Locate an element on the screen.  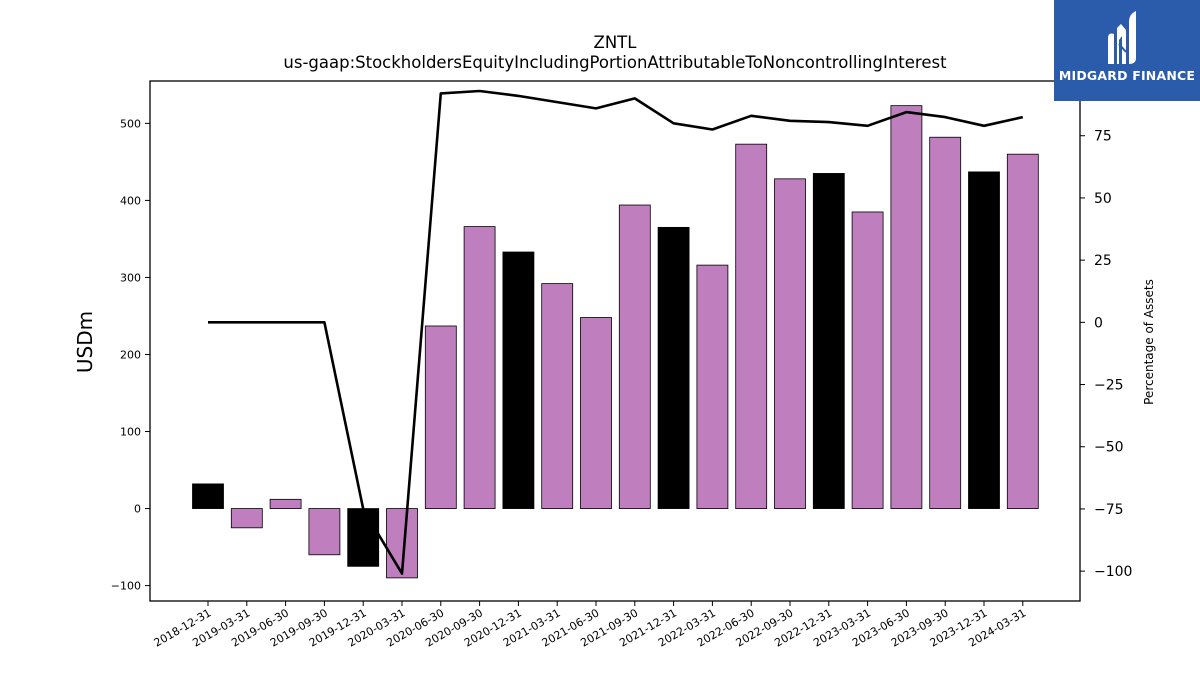
y-tick-label-300: 300 is located at coordinates (130, 277).